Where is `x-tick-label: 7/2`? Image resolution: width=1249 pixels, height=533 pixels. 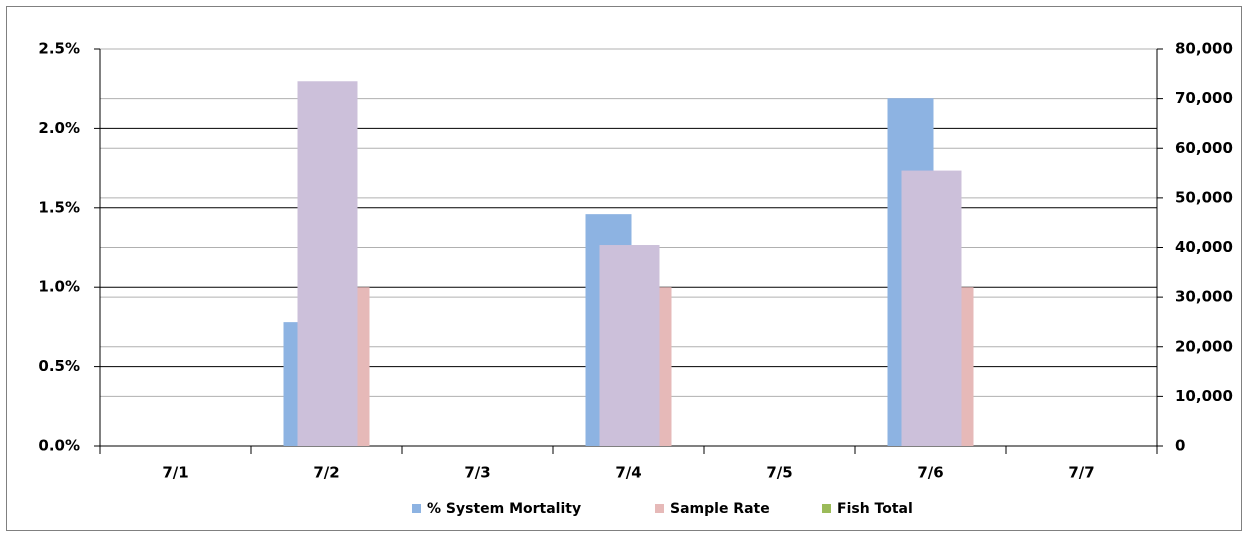
x-tick-label: 7/2 is located at coordinates (326, 473).